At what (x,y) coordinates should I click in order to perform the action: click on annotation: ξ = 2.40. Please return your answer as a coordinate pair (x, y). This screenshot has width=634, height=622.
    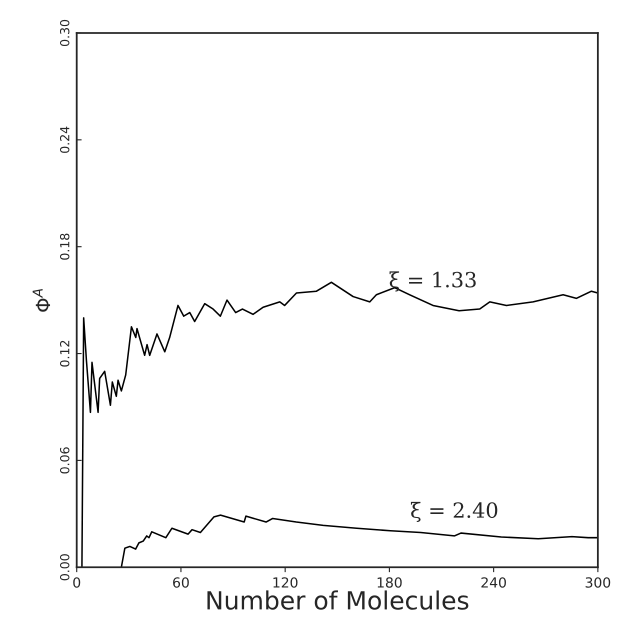
    Looking at the image, I should click on (454, 512).